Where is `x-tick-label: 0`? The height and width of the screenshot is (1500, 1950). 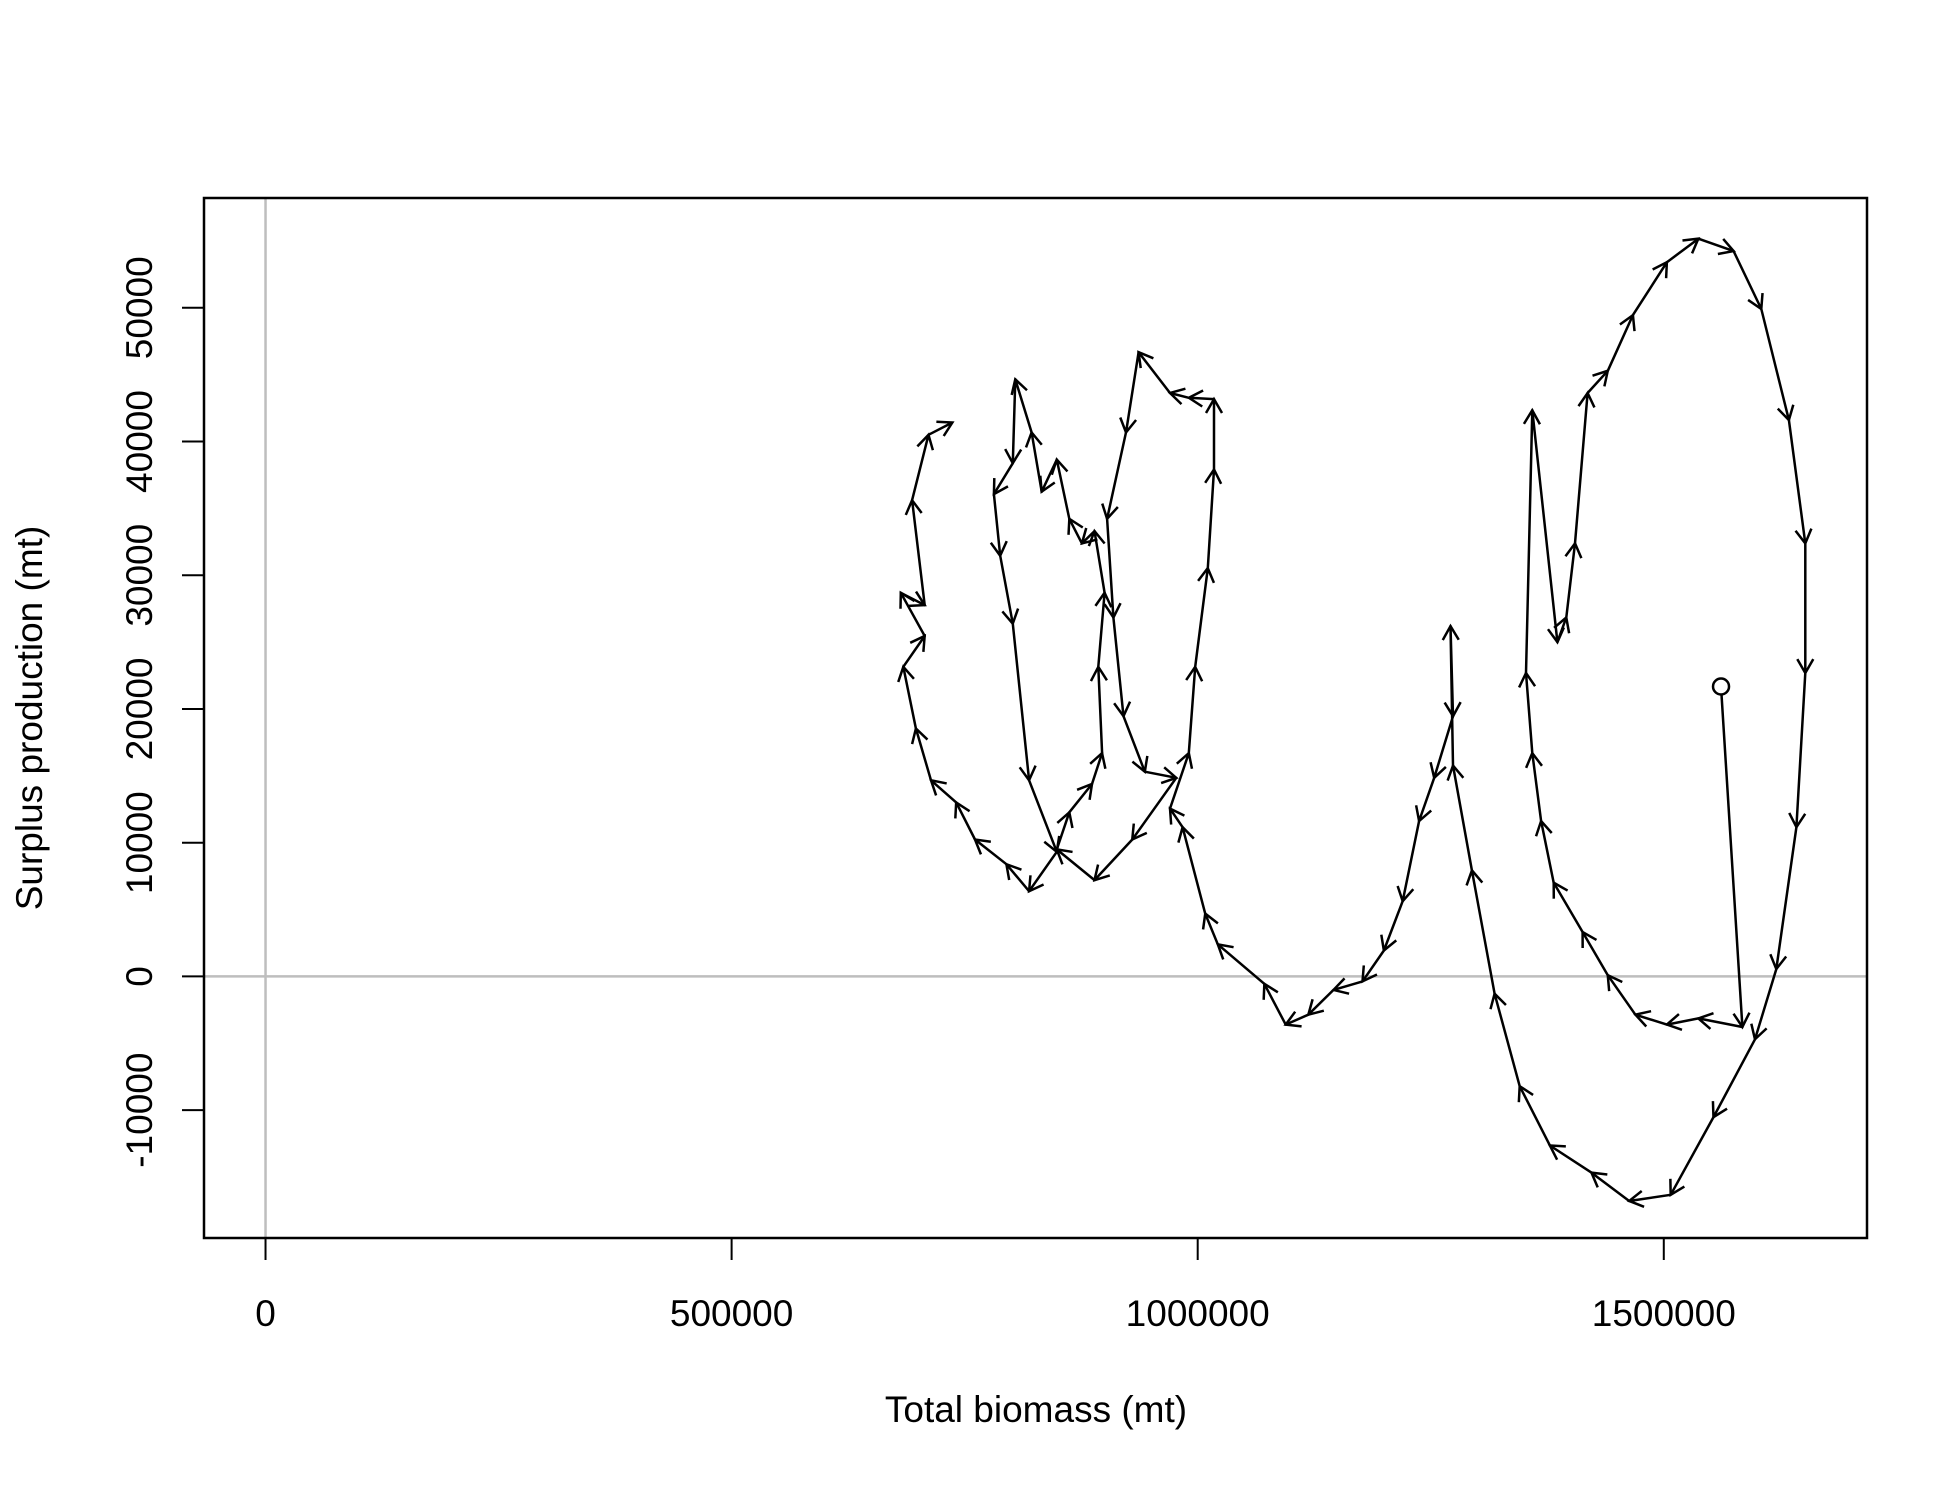 x-tick-label: 0 is located at coordinates (265, 1313).